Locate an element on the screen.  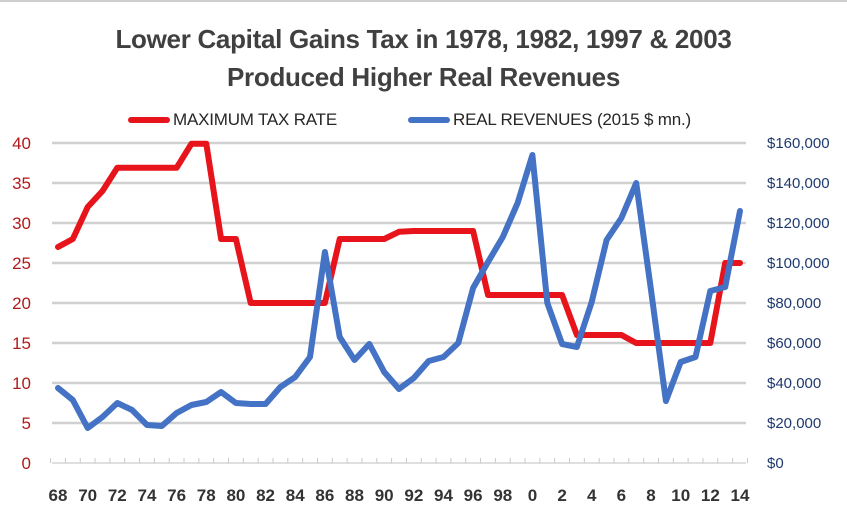
y-left-tick-label: 40 is located at coordinates (21, 143).